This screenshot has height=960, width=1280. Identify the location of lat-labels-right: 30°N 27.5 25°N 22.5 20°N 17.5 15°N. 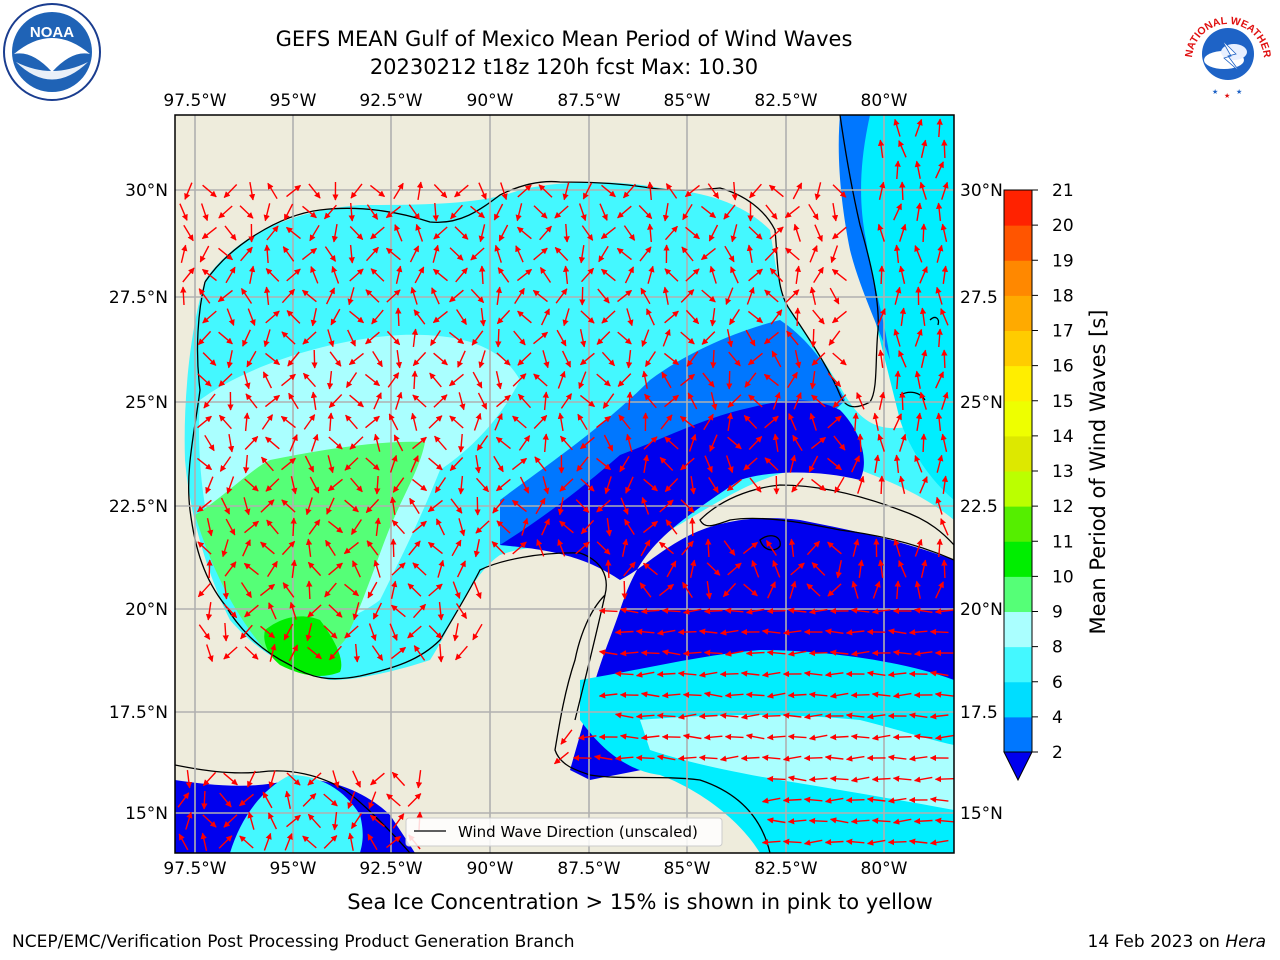
(981, 502).